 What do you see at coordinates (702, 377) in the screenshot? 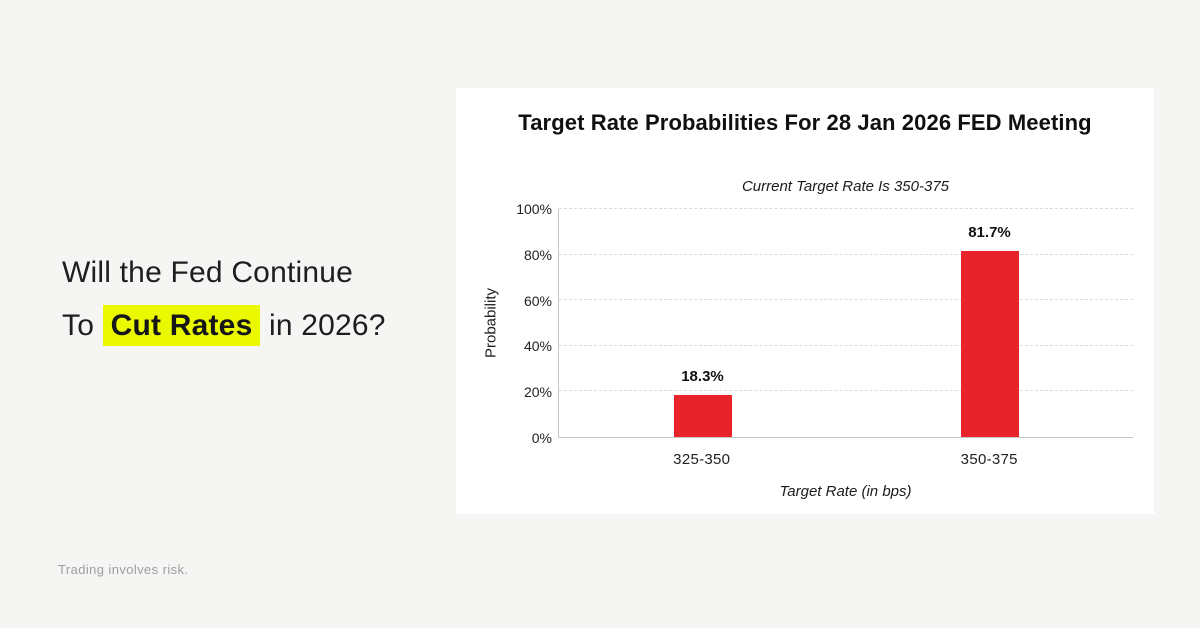
I see `bar-value-label: 18.3%` at bounding box center [702, 377].